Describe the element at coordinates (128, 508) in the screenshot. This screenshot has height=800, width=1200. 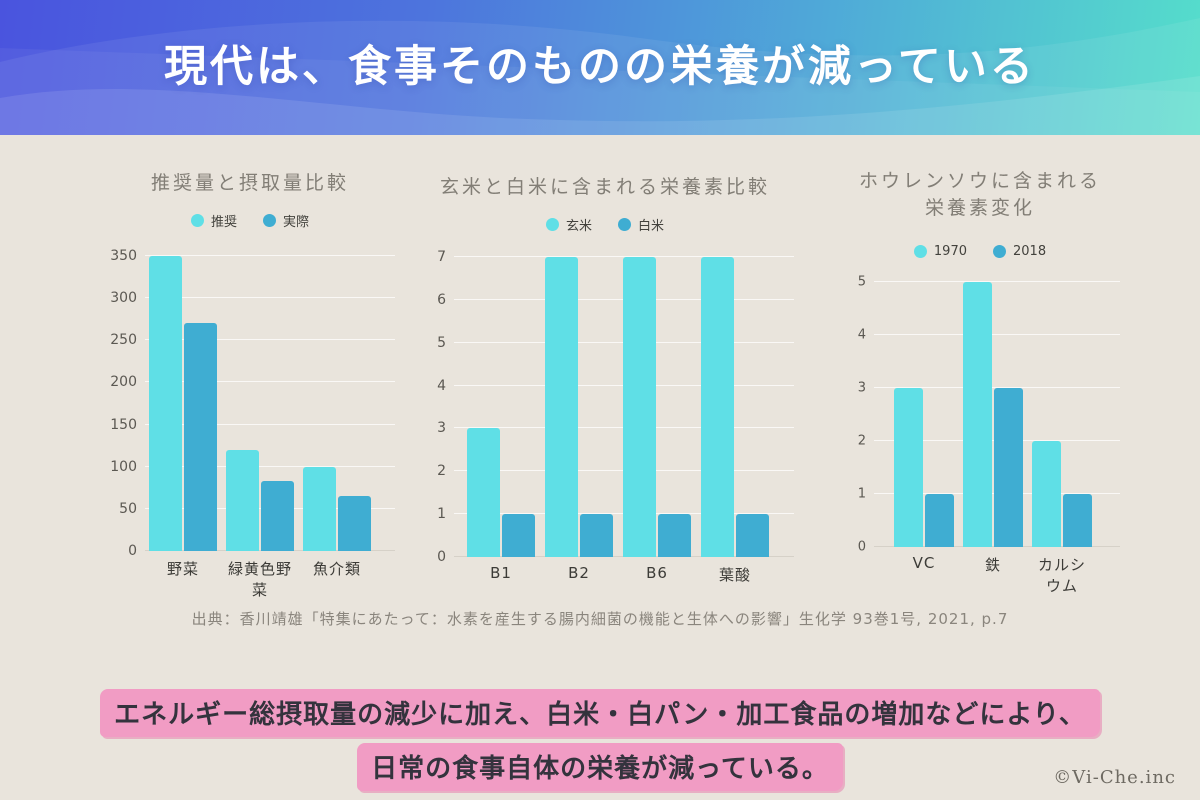
I see `y-tick-label: 50` at that location.